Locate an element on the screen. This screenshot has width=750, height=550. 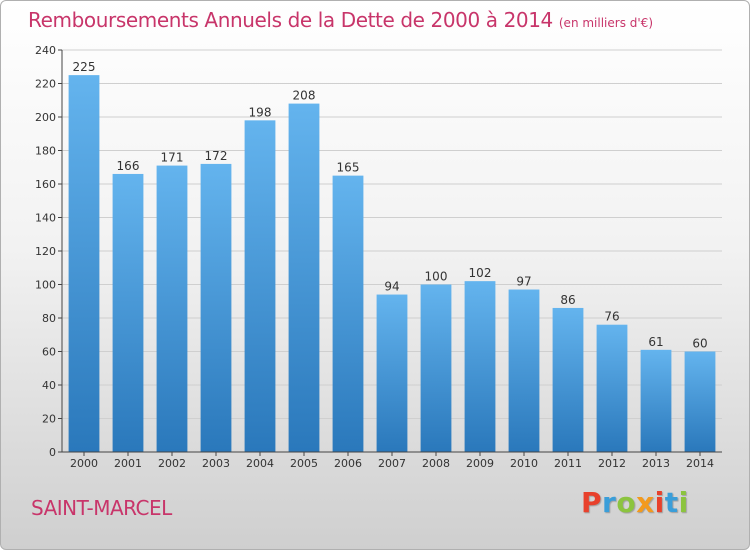
city-name: SAINT-MARCEL is located at coordinates (101, 508).